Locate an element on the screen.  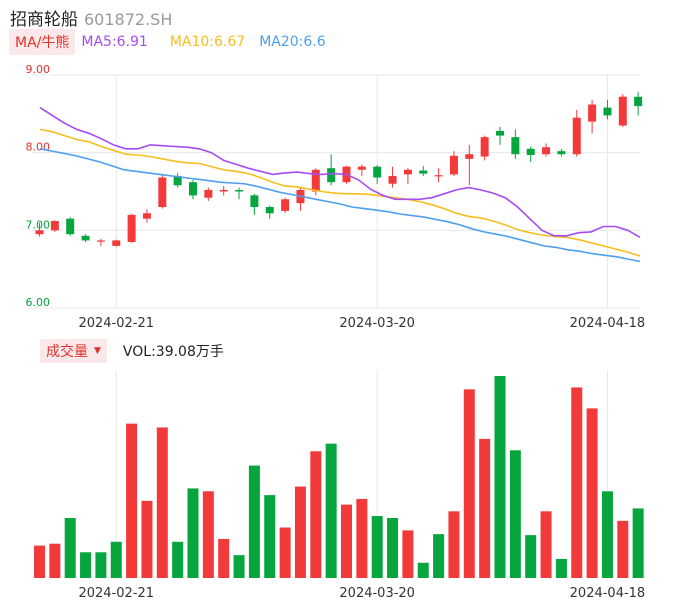
volume-legend: 成交量 ▼ VOL:39.08万手 is located at coordinates (132, 351).